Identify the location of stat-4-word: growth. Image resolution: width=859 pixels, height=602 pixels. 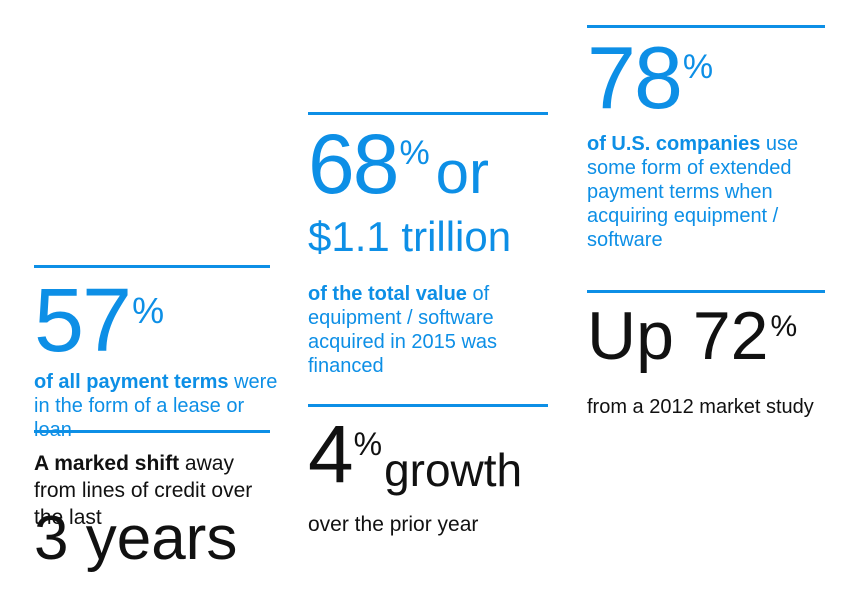
(453, 470).